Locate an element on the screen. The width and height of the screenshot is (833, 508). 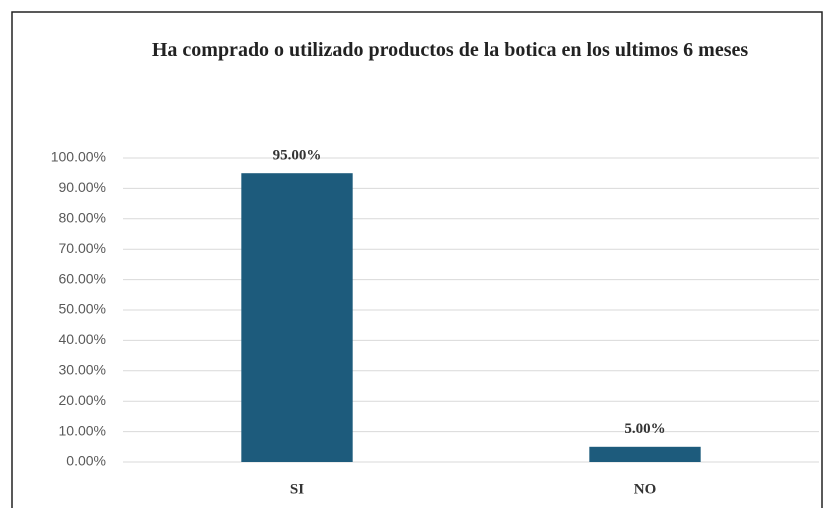
x-tick-label: SI is located at coordinates (297, 489).